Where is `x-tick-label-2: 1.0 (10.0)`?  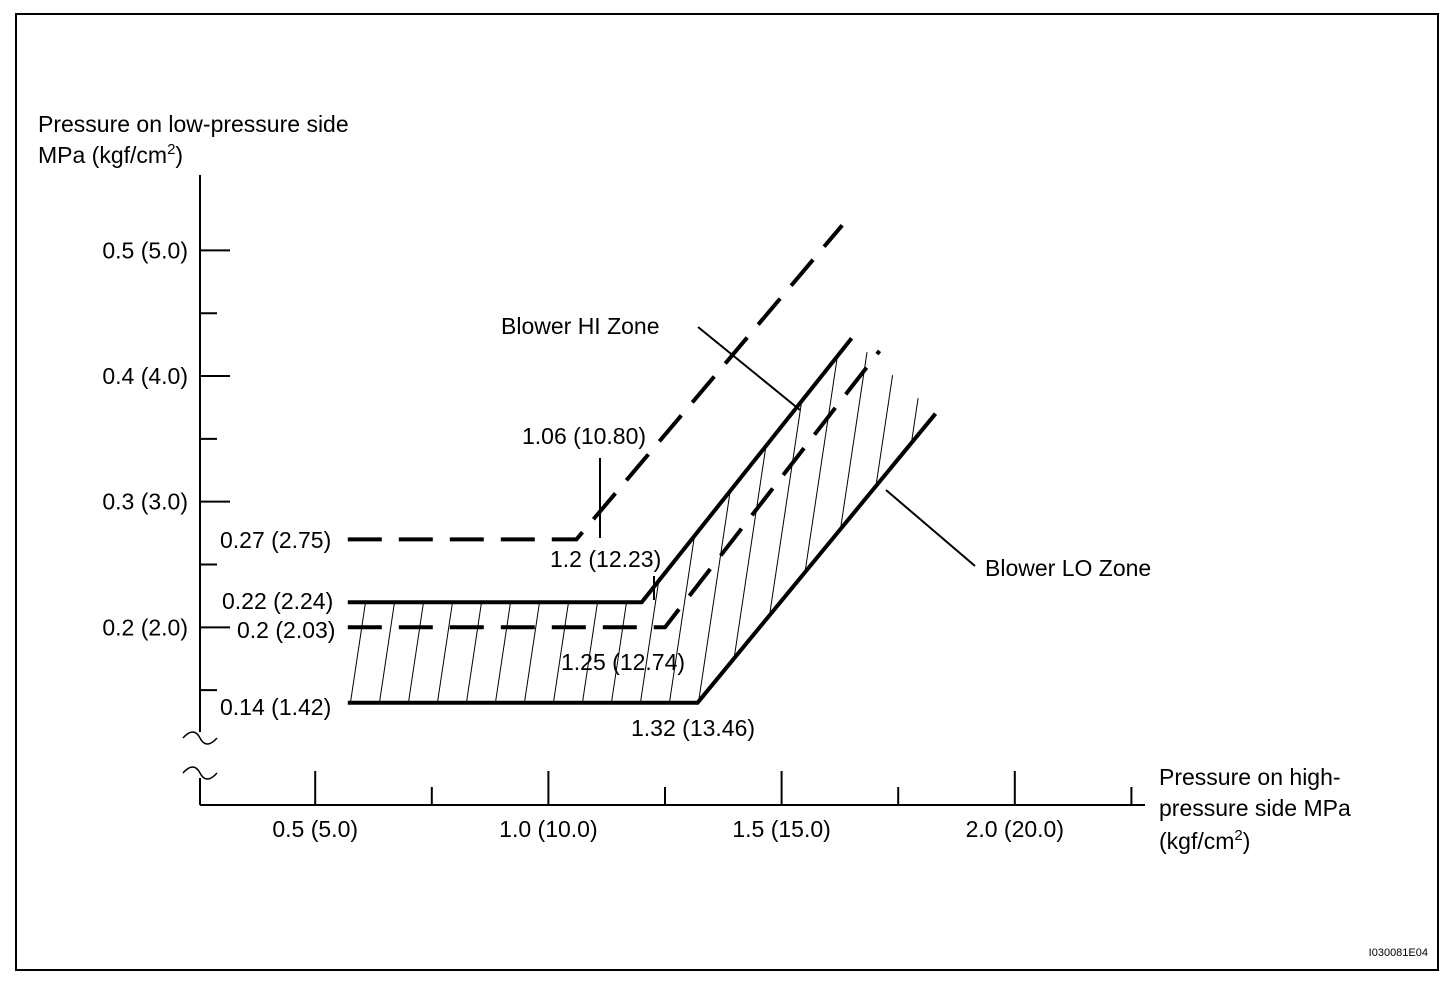 x-tick-label-2: 1.0 (10.0) is located at coordinates (548, 829).